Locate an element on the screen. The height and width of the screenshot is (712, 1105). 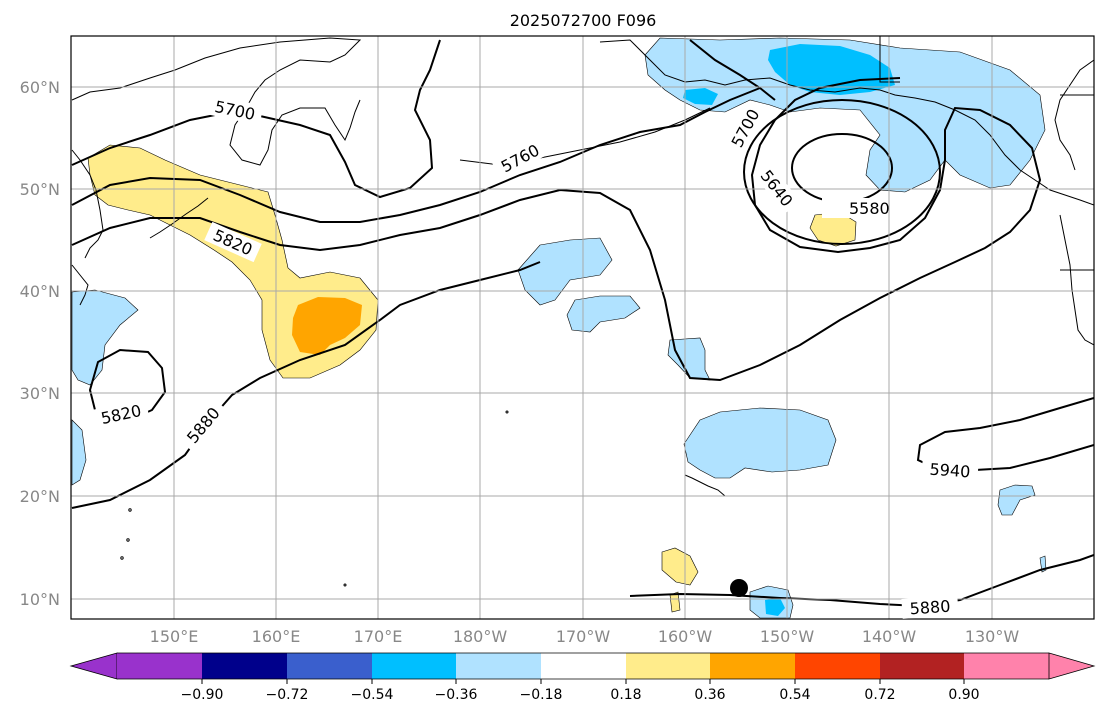
lon-label-160e: 160°E is located at coordinates (276, 636).